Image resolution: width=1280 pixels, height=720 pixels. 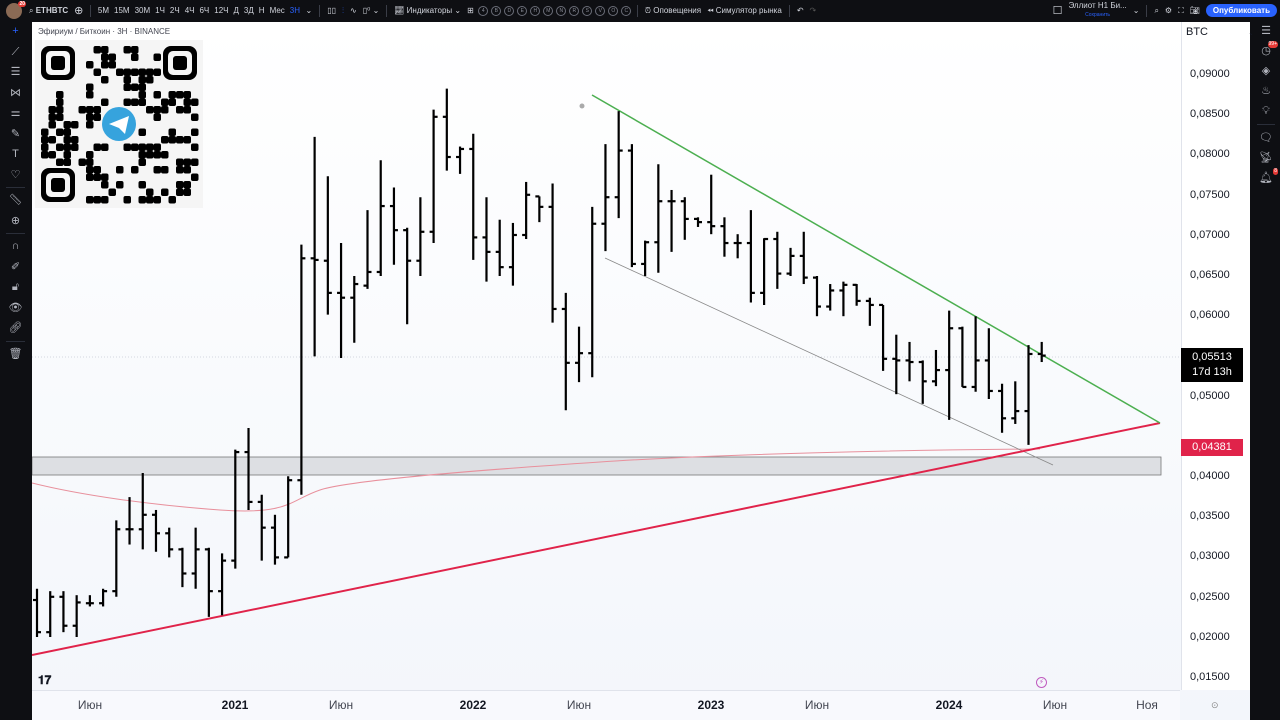 What do you see at coordinates (236, 10) in the screenshot?
I see `interval-8: Д` at bounding box center [236, 10].